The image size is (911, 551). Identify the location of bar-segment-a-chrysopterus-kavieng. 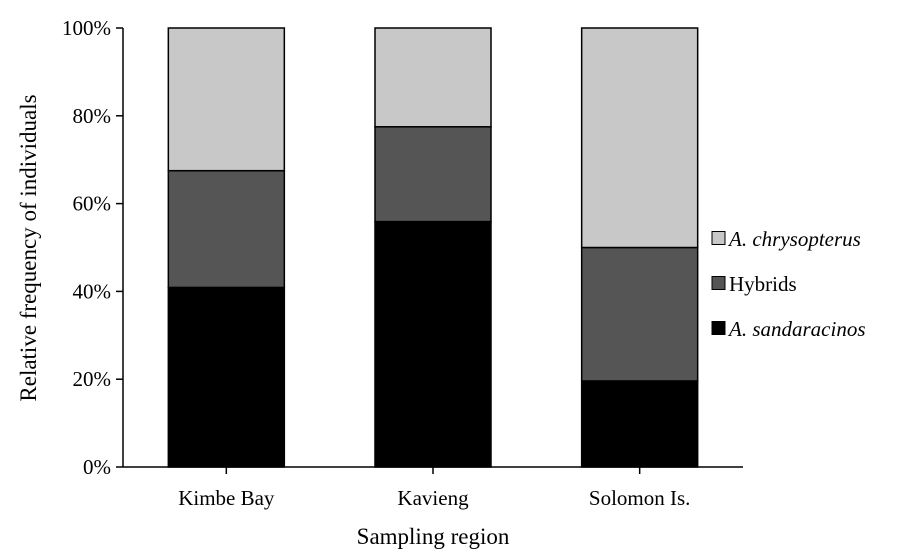
(433, 77).